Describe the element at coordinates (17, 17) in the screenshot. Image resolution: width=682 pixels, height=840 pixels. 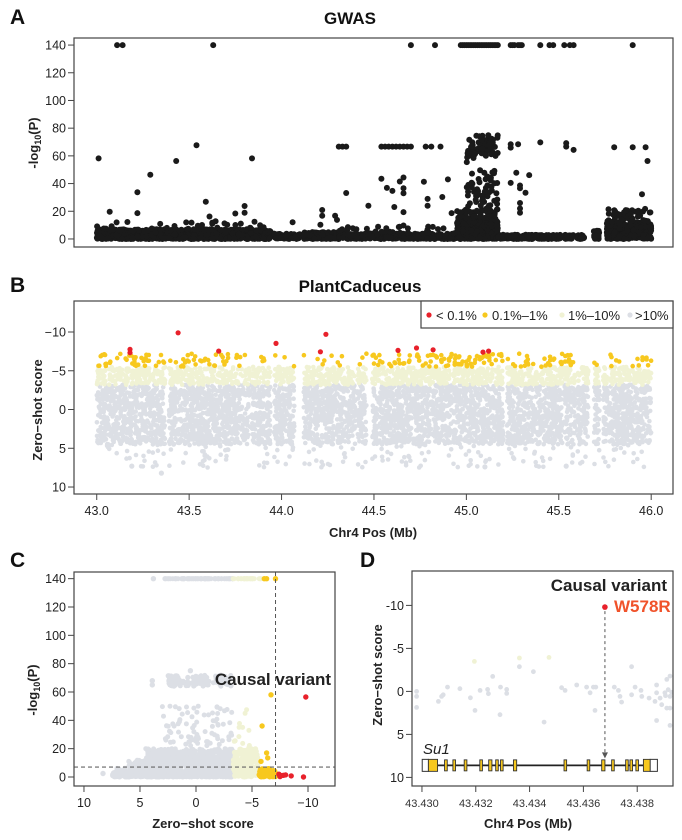
I see `panel-letter-a: A` at that location.